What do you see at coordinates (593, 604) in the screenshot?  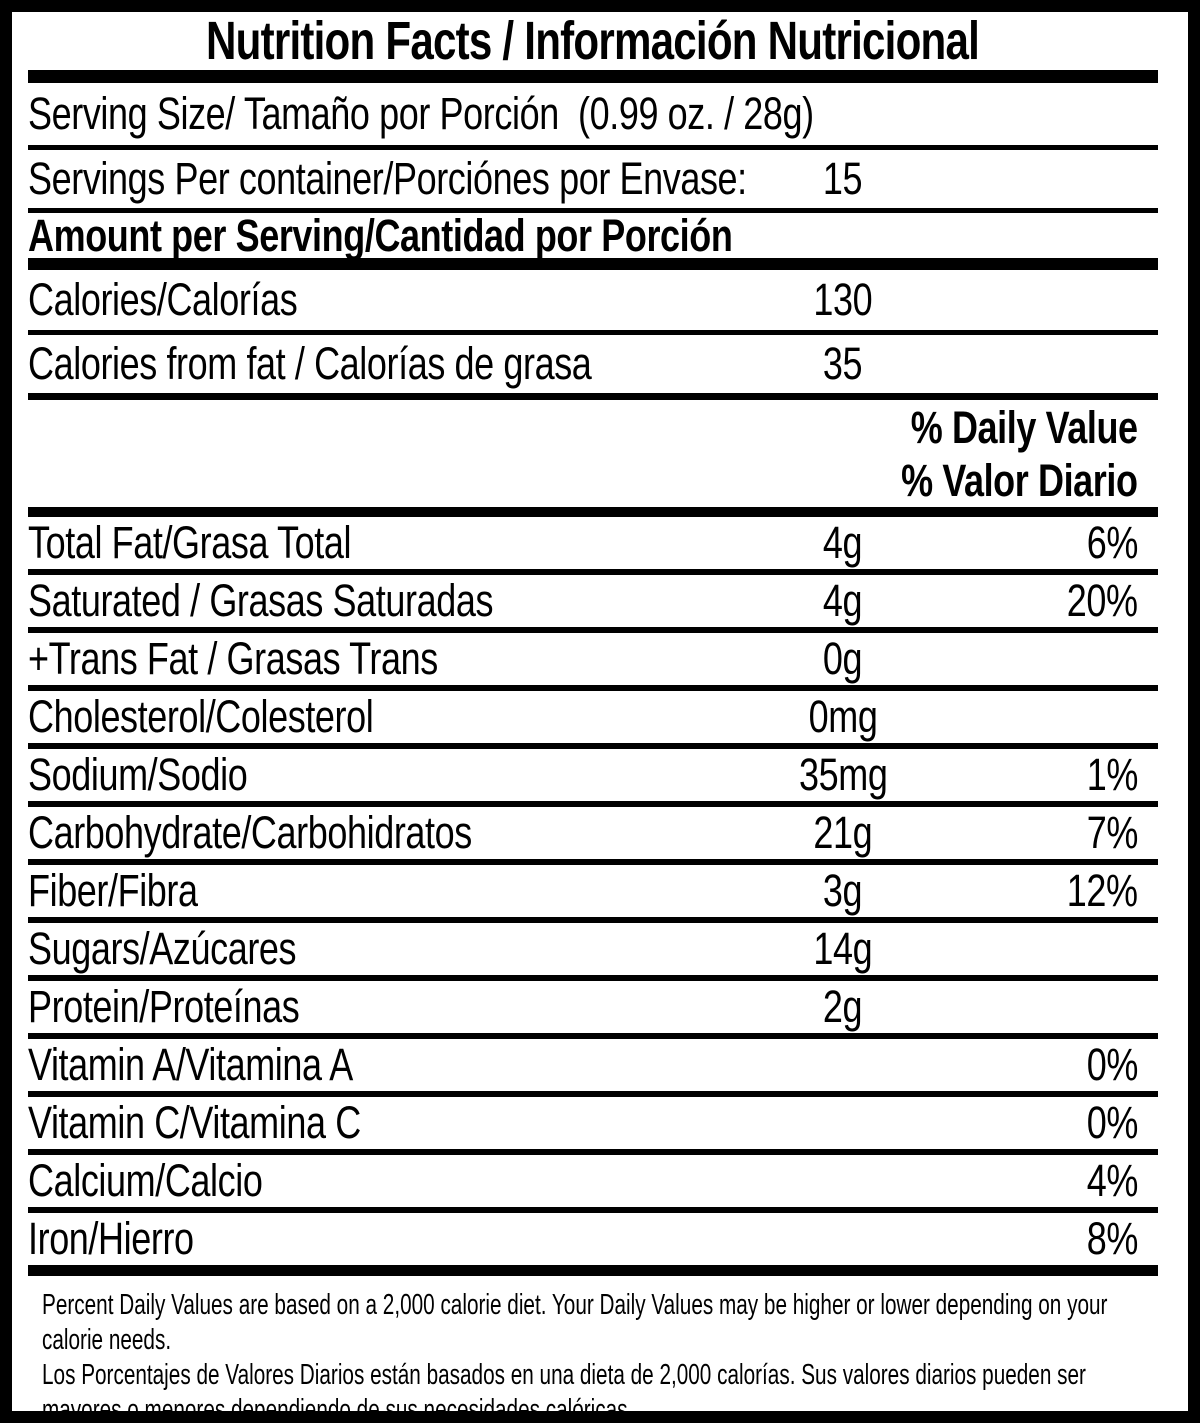 I see `table-row-saturated-fat: Saturated / Grasas Saturadas 4g 20%` at bounding box center [593, 604].